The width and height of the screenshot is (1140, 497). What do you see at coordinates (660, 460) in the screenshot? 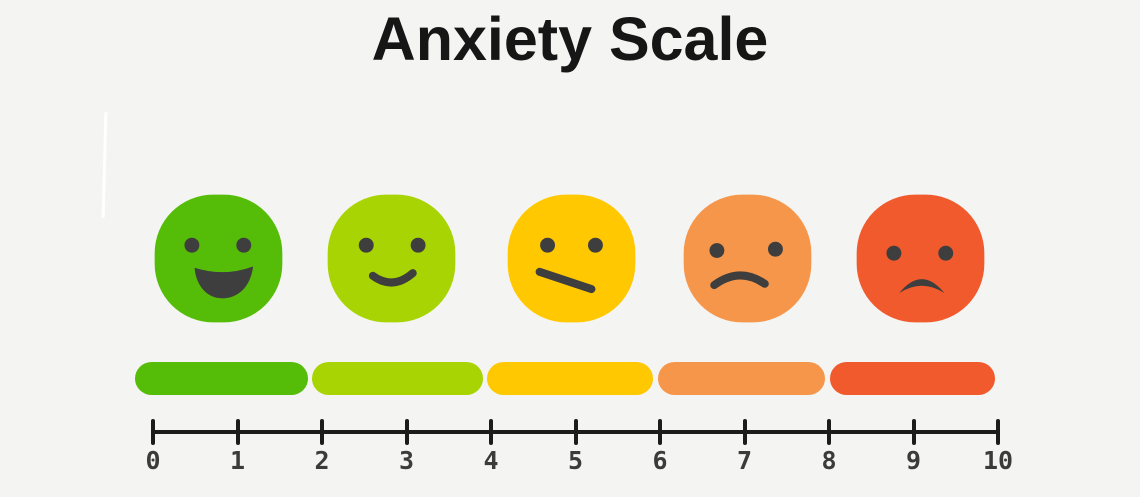
I see `tick-label-6: 6` at bounding box center [660, 460].